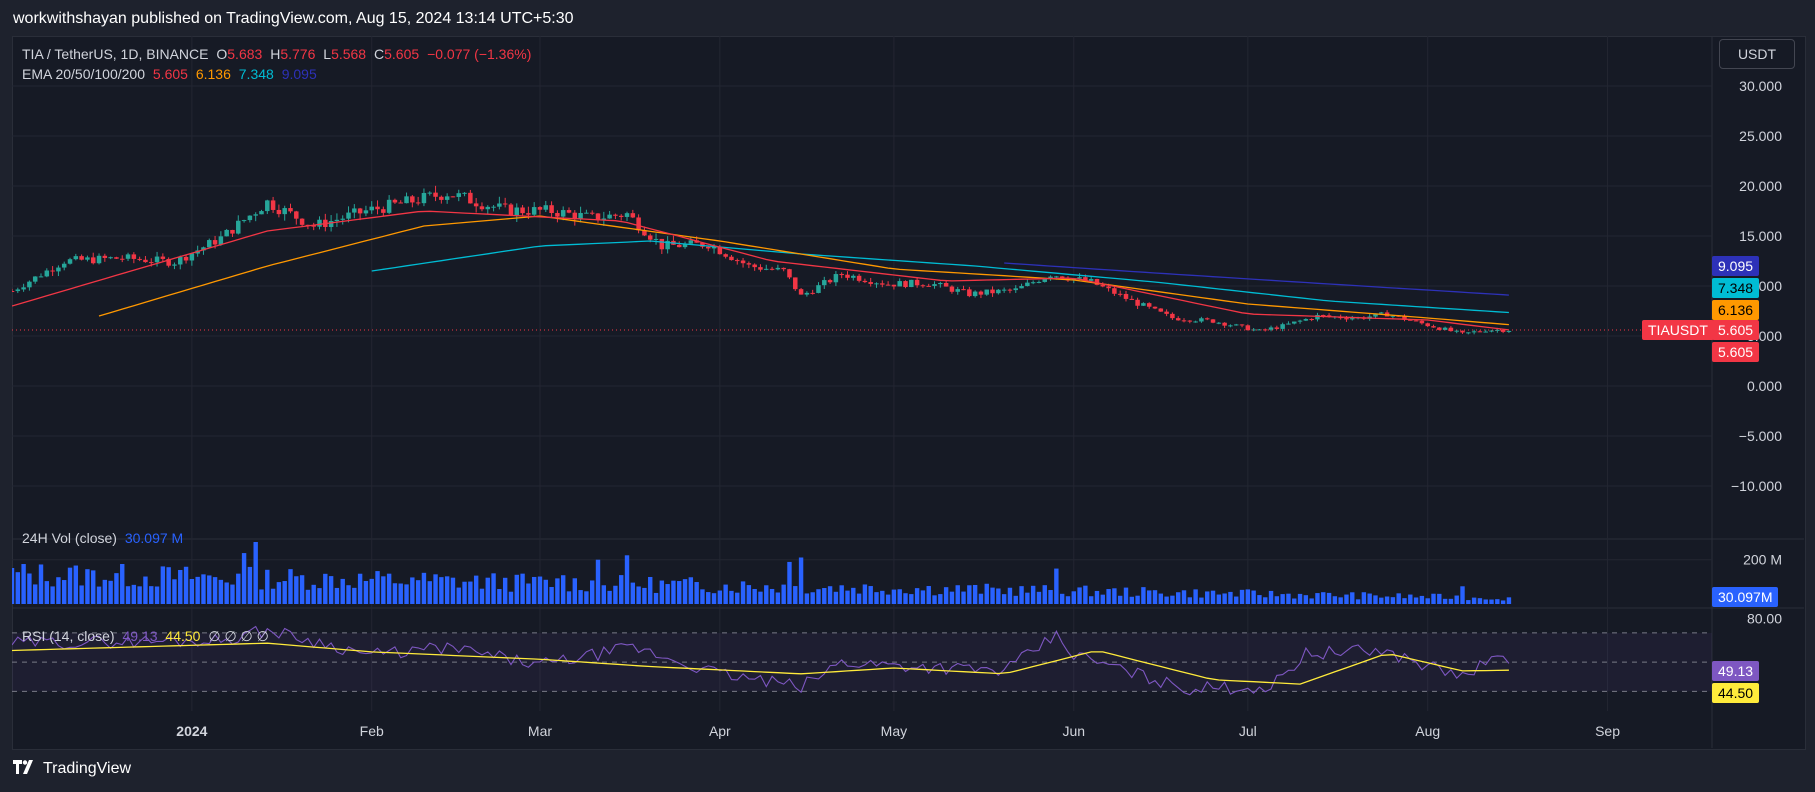  What do you see at coordinates (1736, 671) in the screenshot?
I see `rsi-tag: 49.13` at bounding box center [1736, 671].